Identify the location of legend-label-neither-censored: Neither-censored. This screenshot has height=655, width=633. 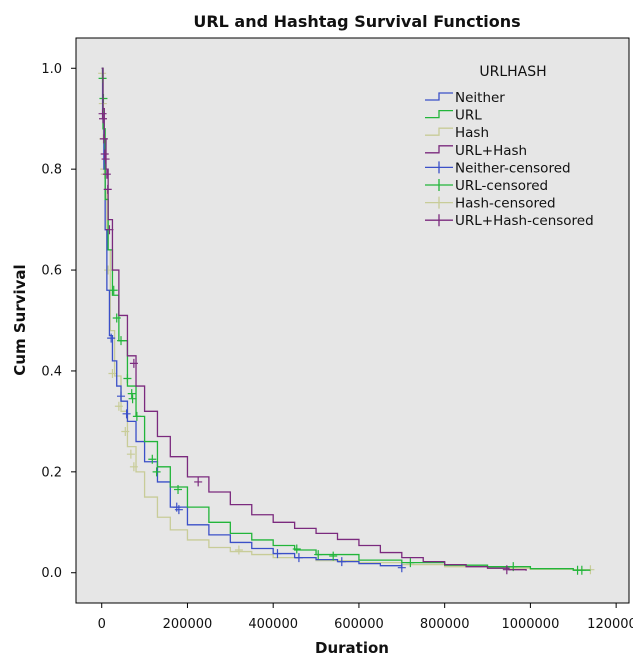
(513, 168).